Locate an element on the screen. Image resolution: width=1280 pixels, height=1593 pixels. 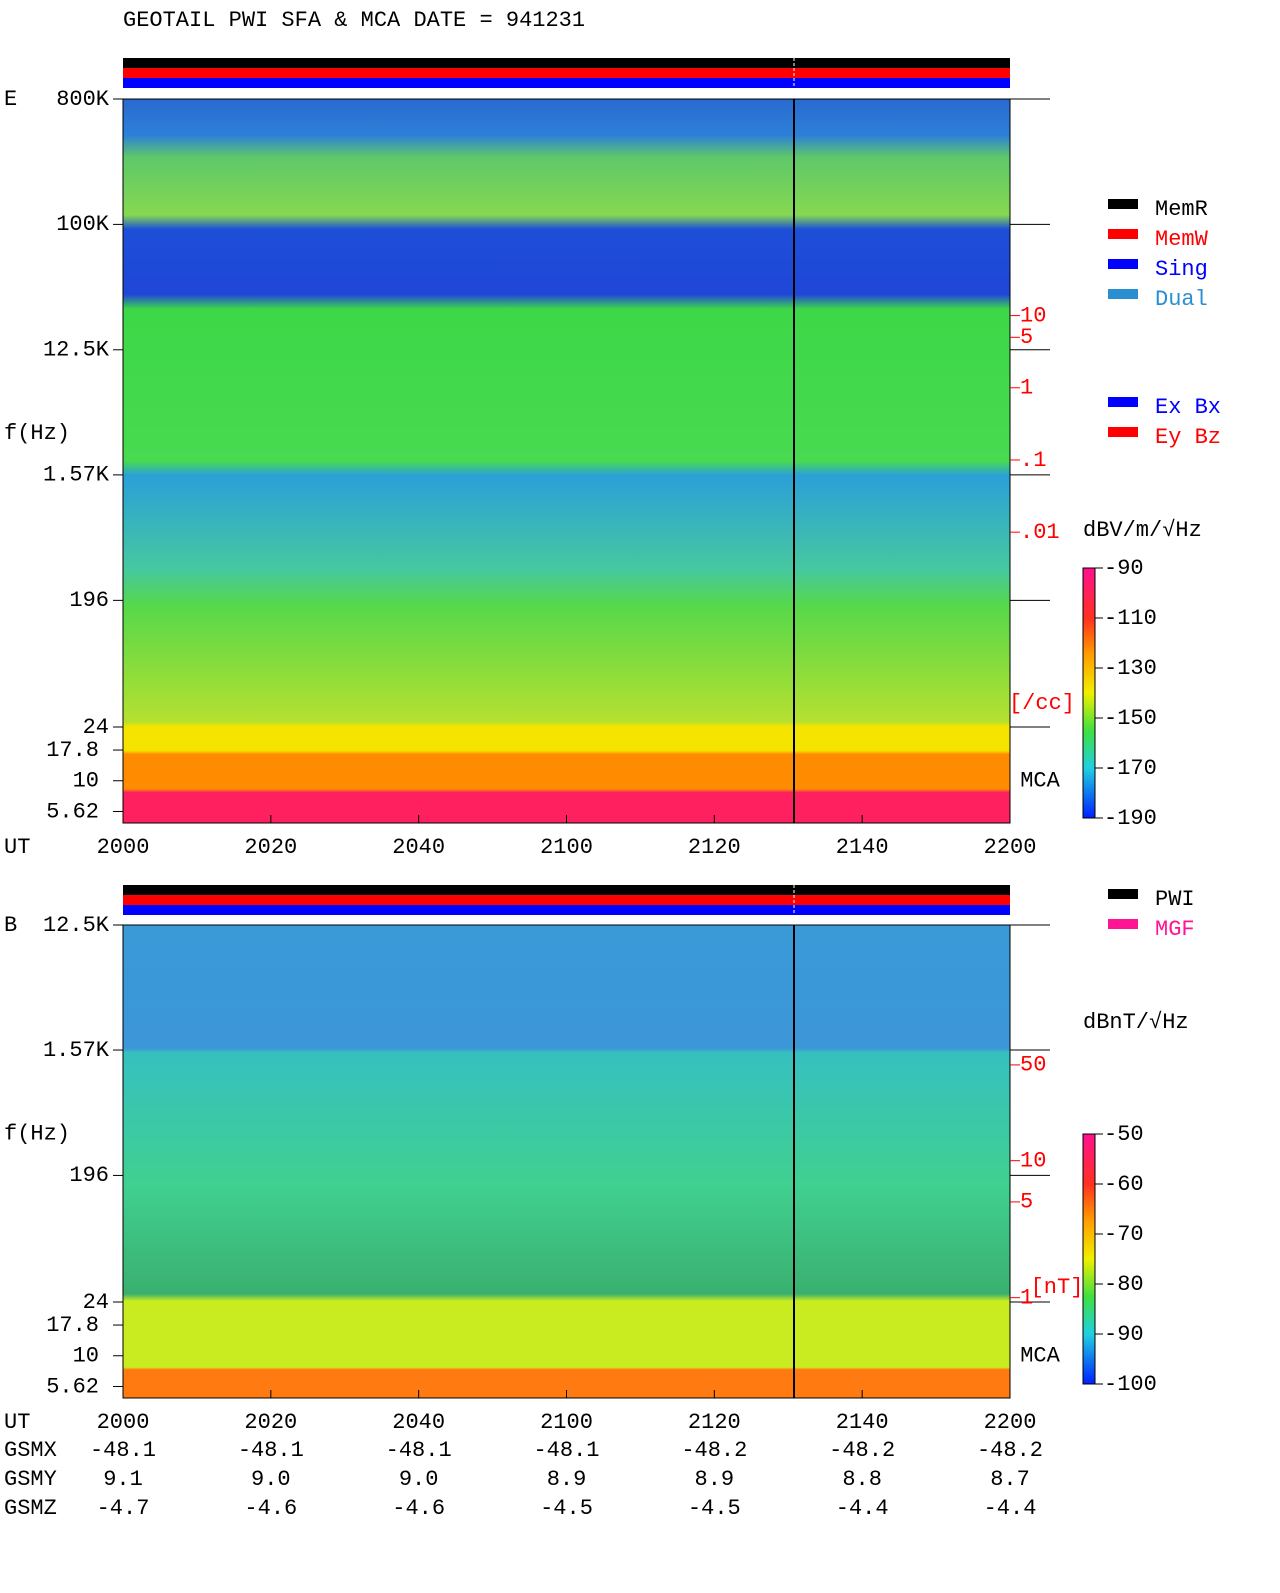
colorbar-tick-label: -130 is located at coordinates (1130, 668).